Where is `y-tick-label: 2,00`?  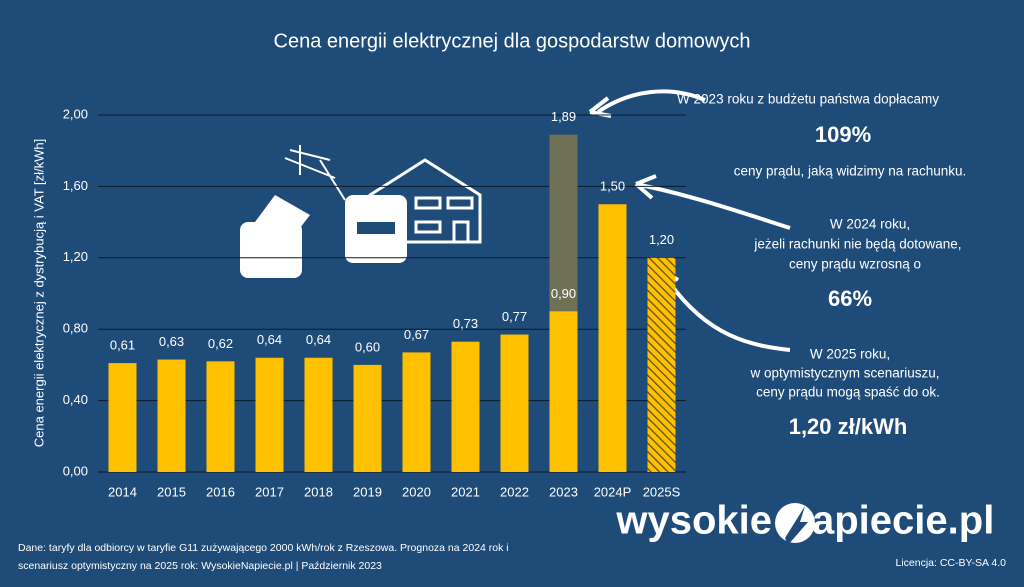
y-tick-label: 2,00 is located at coordinates (75, 113).